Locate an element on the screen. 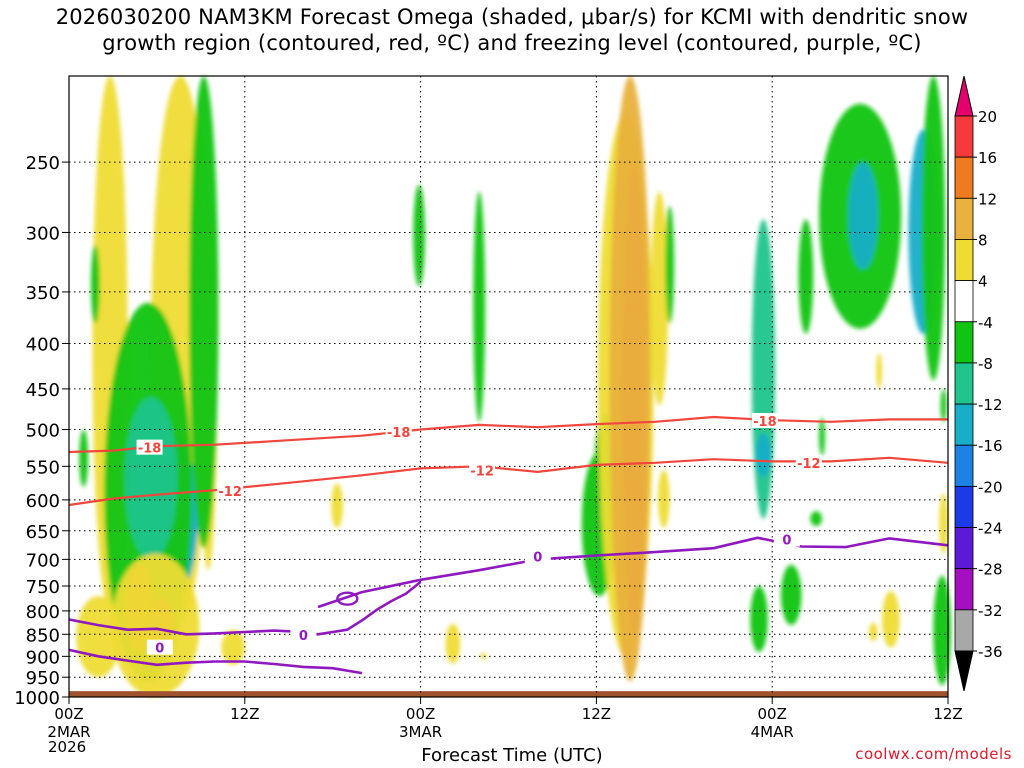 This screenshot has height=768, width=1024. x-tick-label-24: 00Z is located at coordinates (420, 714).